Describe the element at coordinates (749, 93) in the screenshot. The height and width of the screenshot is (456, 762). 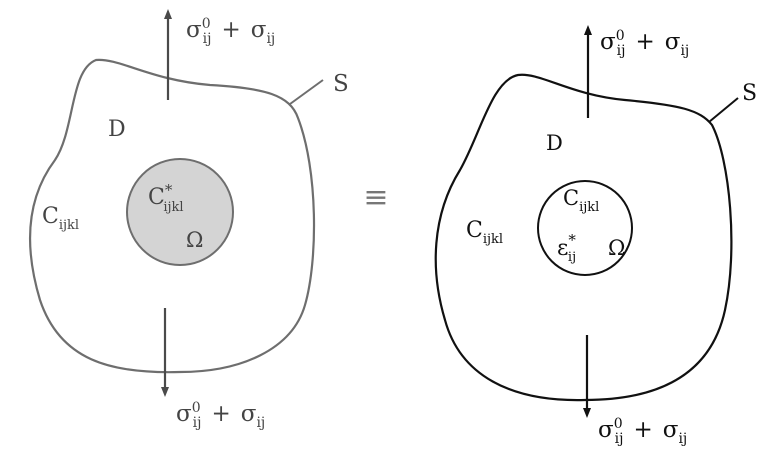
I see `right-boundary-label: S` at that location.